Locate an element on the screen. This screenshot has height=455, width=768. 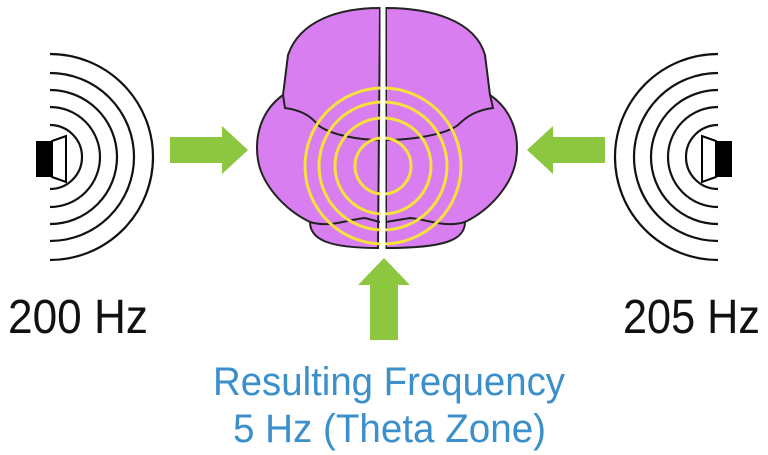
left-arrow-icon is located at coordinates (209, 150).